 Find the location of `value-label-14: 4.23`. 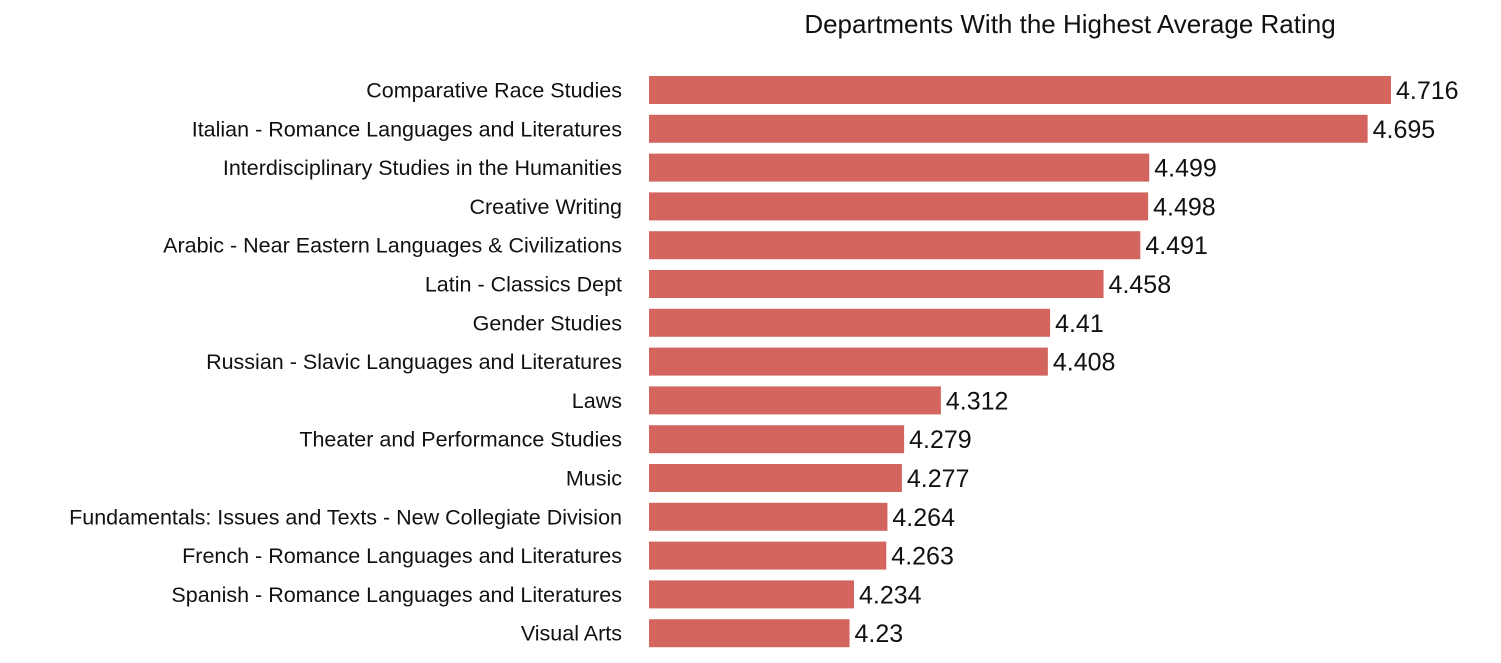

value-label-14: 4.23 is located at coordinates (879, 634).